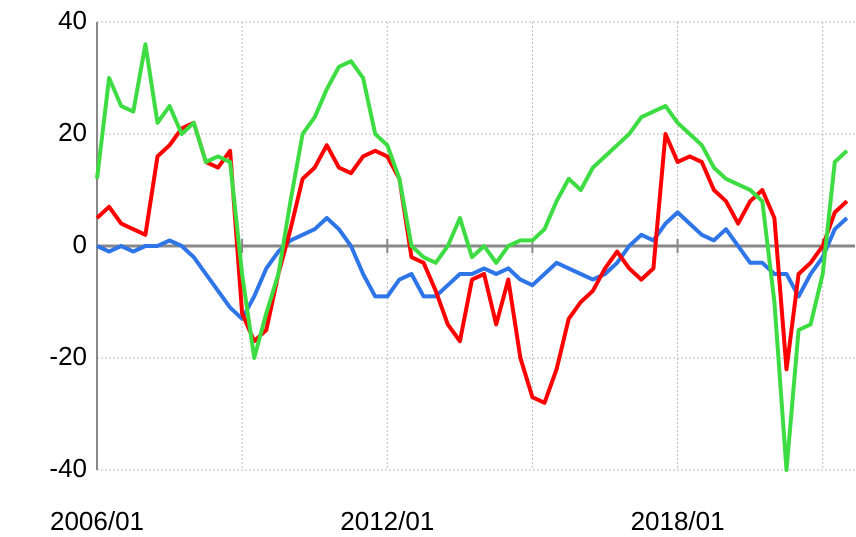 This screenshot has height=537, width=856. I want to click on y-tick-label: -20, so click(68, 356).